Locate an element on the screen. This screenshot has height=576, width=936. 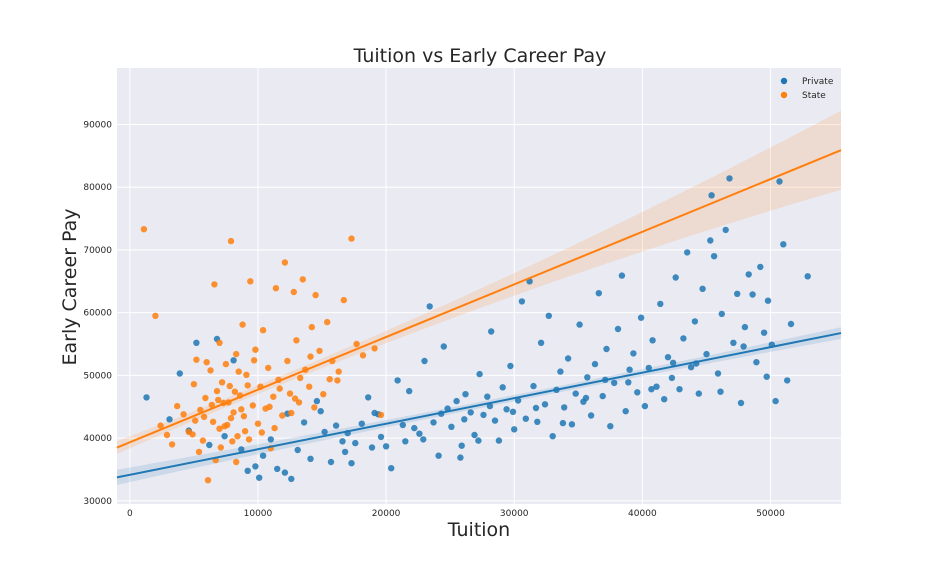
x-tick-label: 10000 is located at coordinates (258, 514).